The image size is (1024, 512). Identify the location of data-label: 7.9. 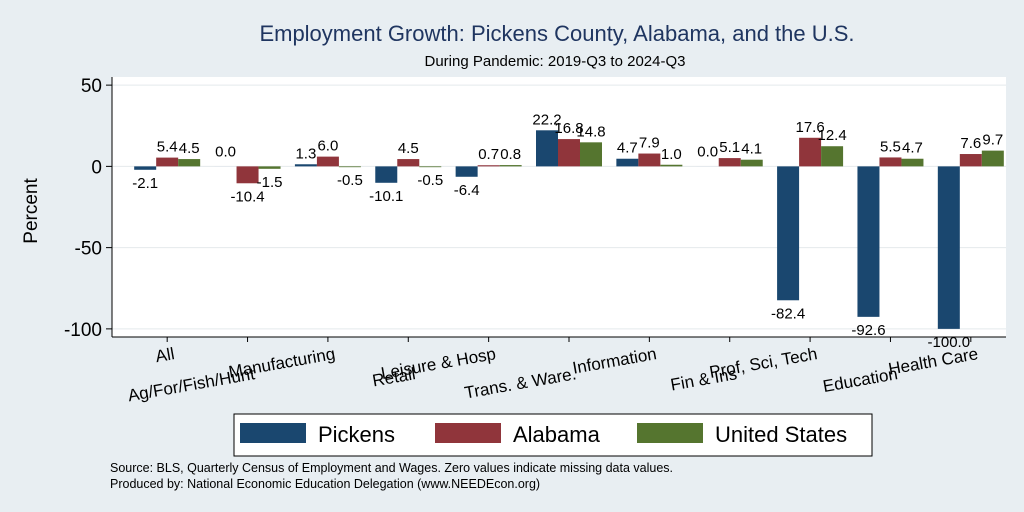
(649, 143).